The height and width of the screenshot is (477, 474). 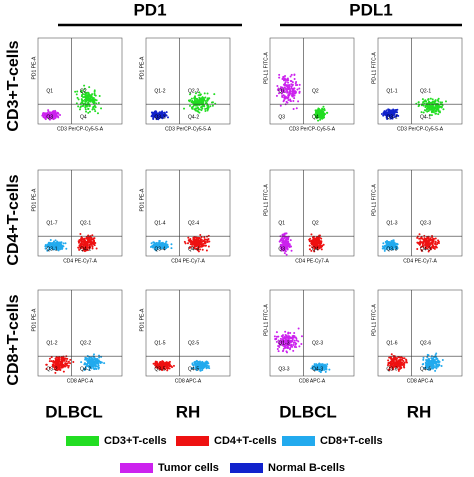 I want to click on quadrant-label: Q2-2, so click(x=85, y=344).